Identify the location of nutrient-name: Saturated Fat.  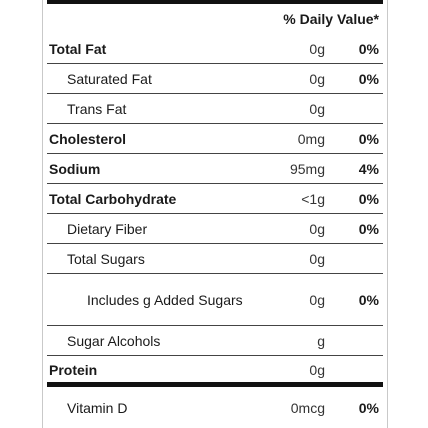
(109, 78).